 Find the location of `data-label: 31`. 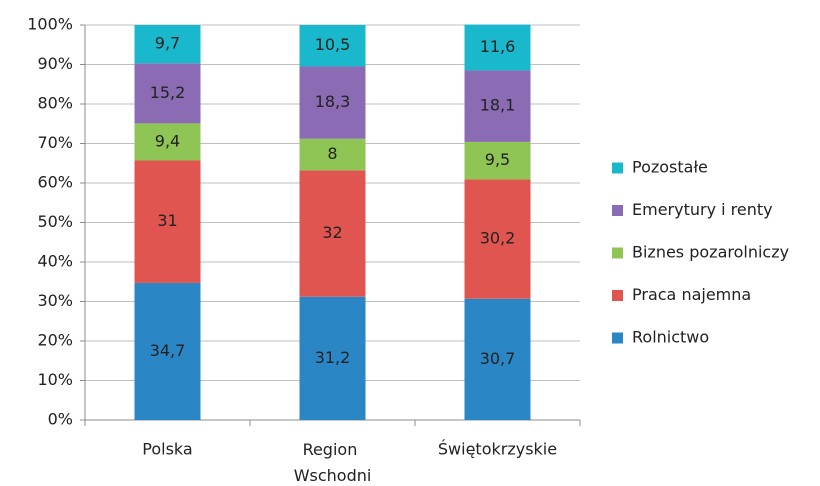

data-label: 31 is located at coordinates (167, 220).